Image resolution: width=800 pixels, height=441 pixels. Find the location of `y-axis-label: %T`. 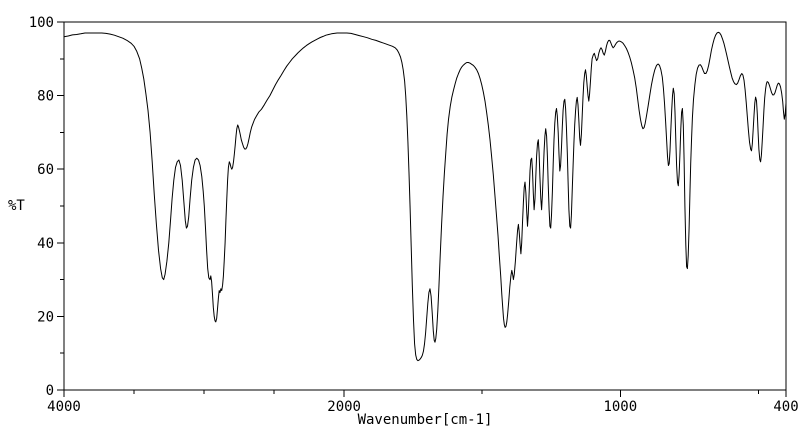

y-axis-label: %T is located at coordinates (16, 206).